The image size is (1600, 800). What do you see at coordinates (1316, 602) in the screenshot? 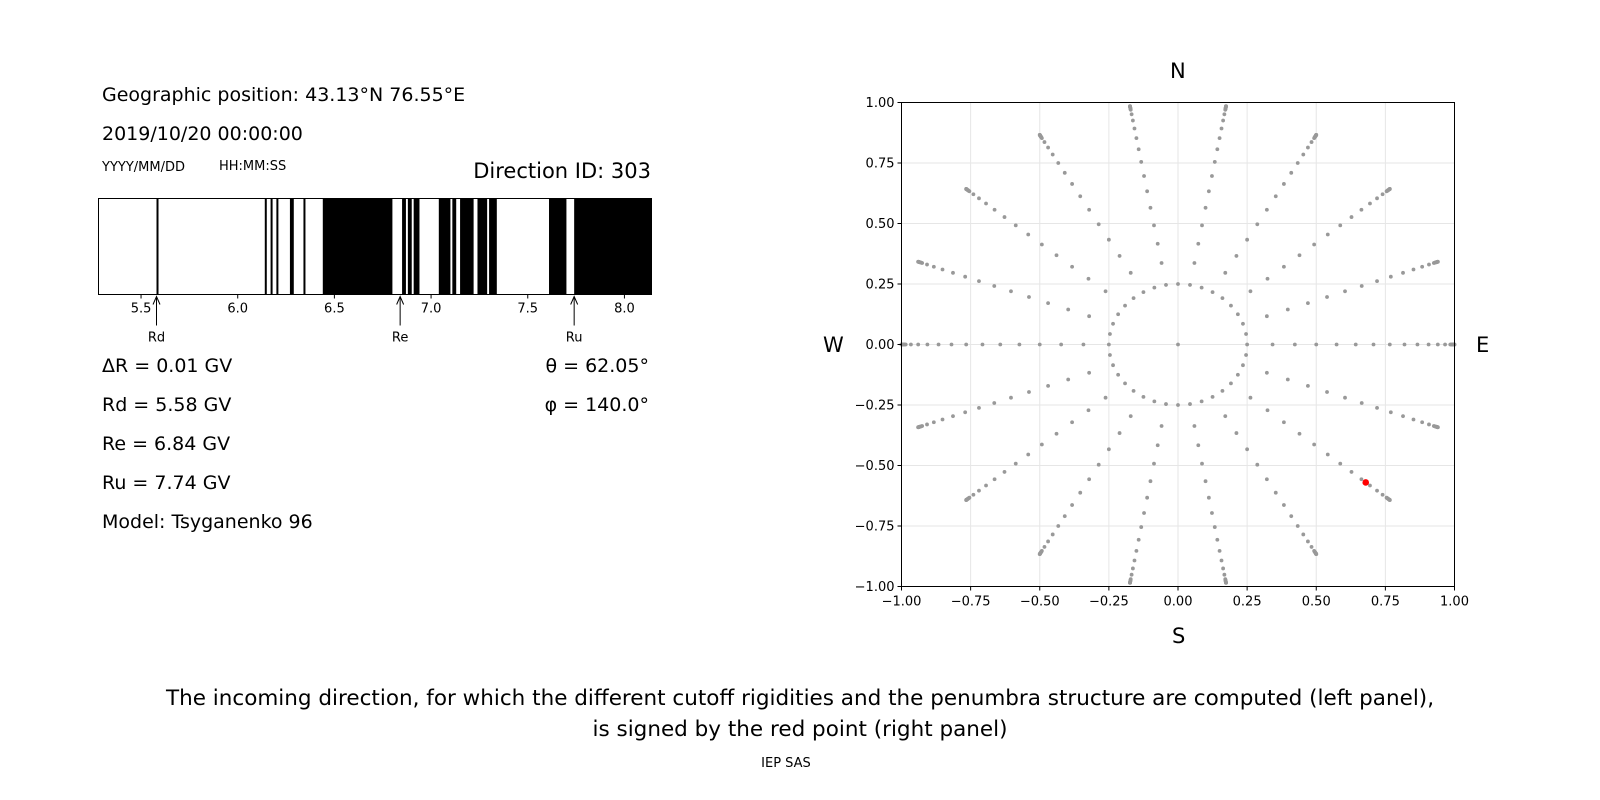
I see `x-tick-label: 0.50` at bounding box center [1316, 602].